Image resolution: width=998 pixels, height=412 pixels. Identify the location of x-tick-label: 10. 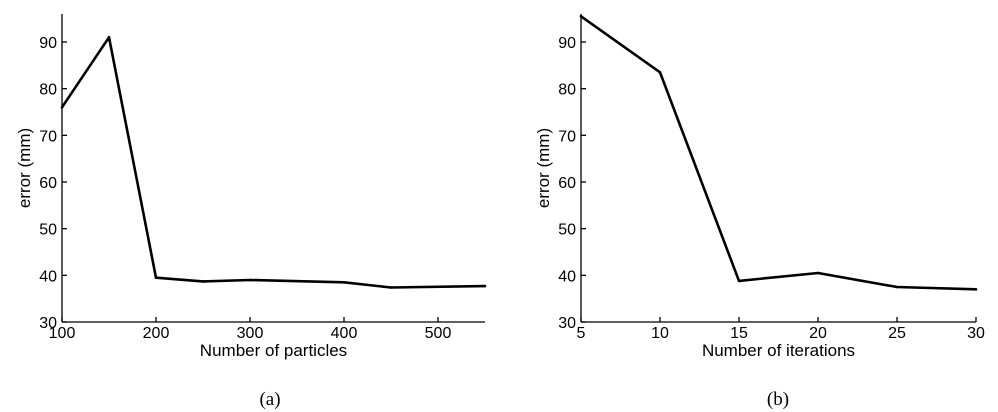
(660, 333).